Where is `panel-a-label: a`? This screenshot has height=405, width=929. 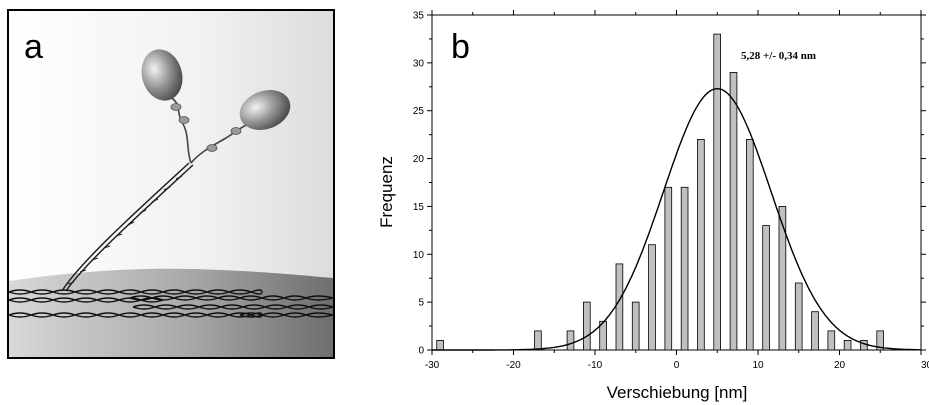 panel-a-label: a is located at coordinates (33, 47).